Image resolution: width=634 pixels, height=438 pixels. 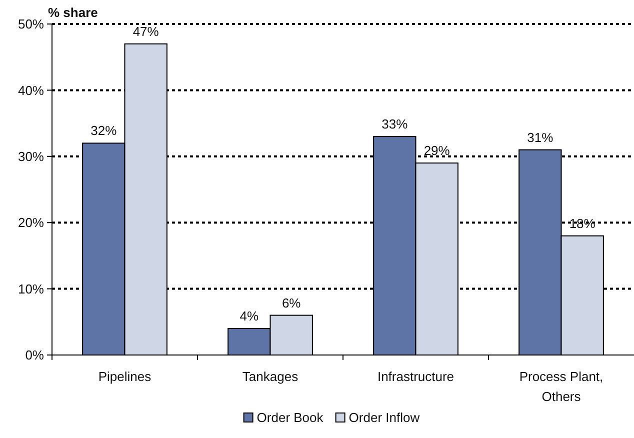 I want to click on x-tick-label: Tankages, so click(x=270, y=376).